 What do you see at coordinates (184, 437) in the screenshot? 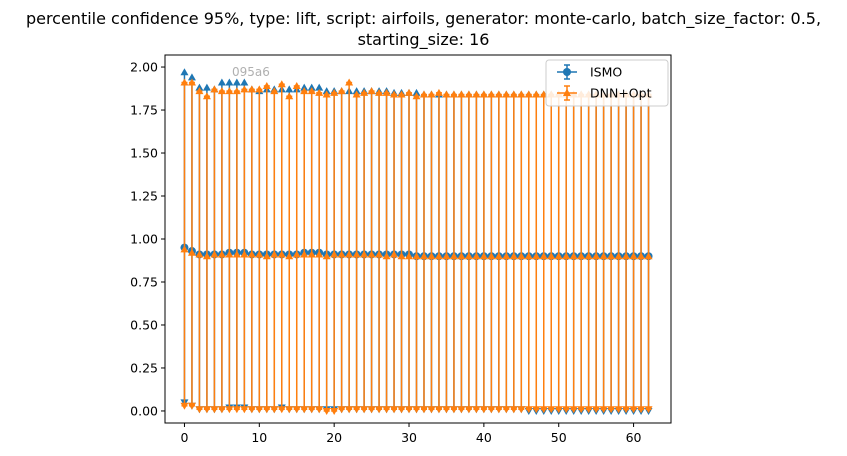
I see `x-tick-label: 0` at bounding box center [184, 437].